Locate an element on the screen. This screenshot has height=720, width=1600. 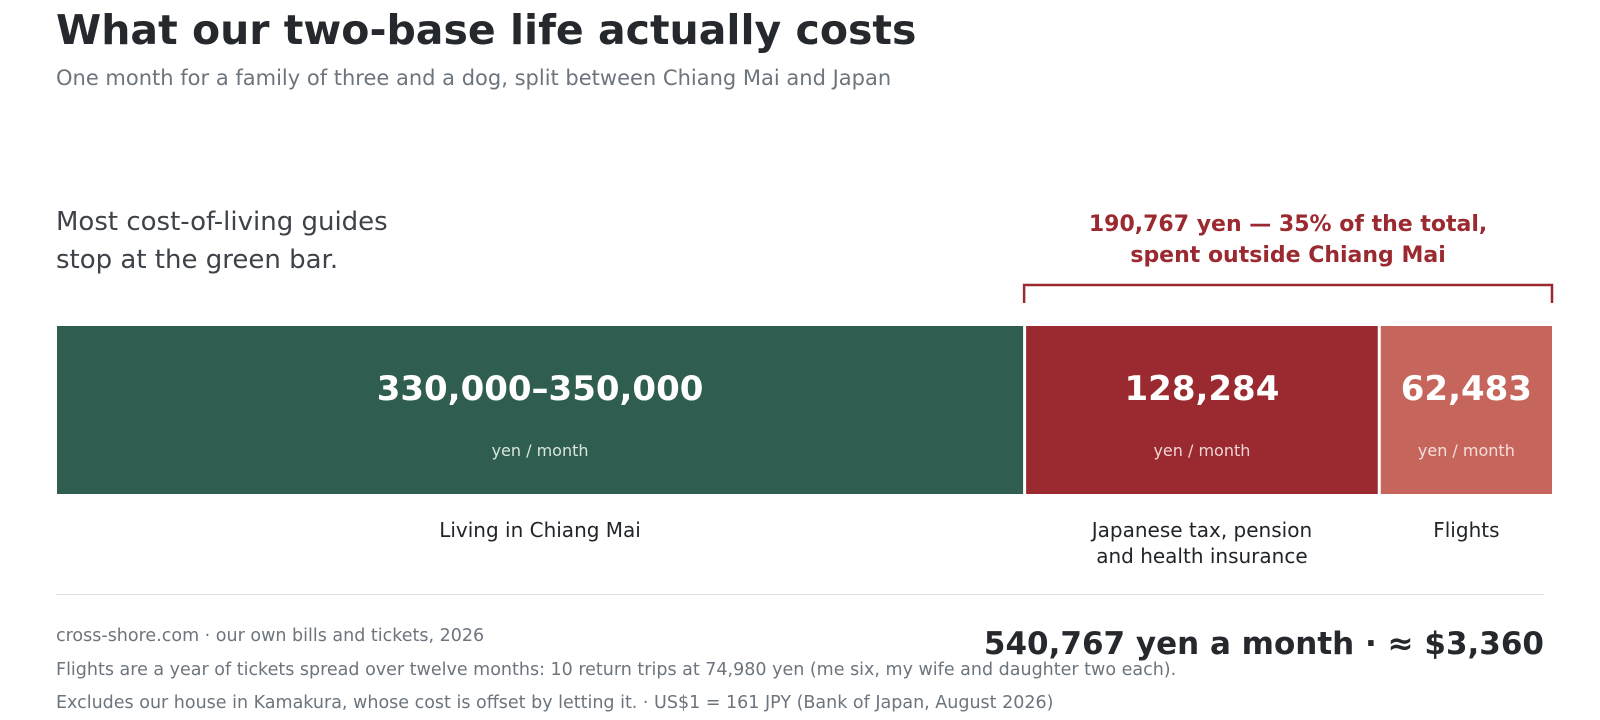
bar-value-label-2: 128,284 is located at coordinates (1202, 389).